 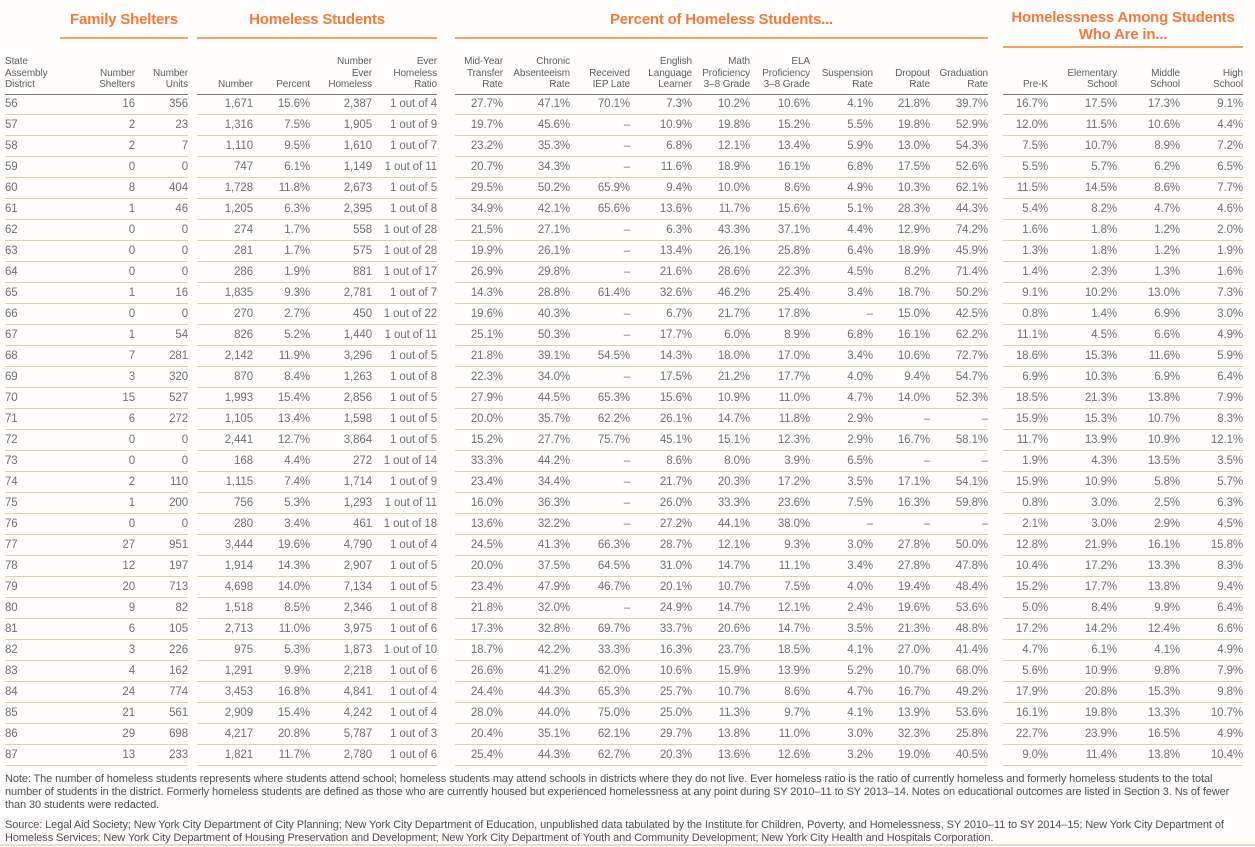 I want to click on cell-math-proficiency: 21.7%, so click(x=721, y=314).